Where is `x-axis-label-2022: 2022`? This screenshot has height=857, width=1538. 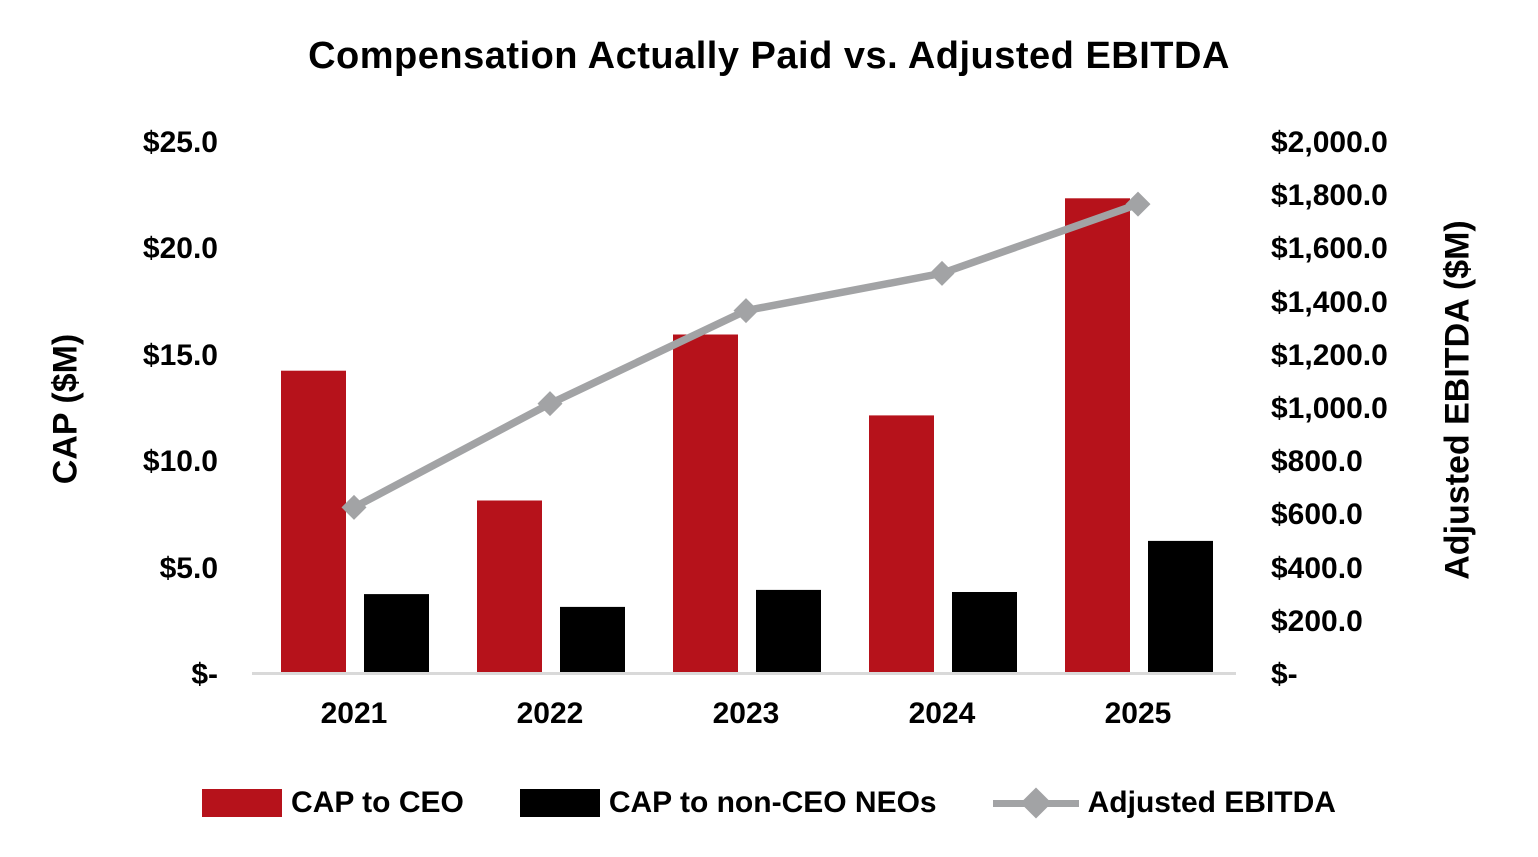
x-axis-label-2022: 2022 is located at coordinates (550, 713).